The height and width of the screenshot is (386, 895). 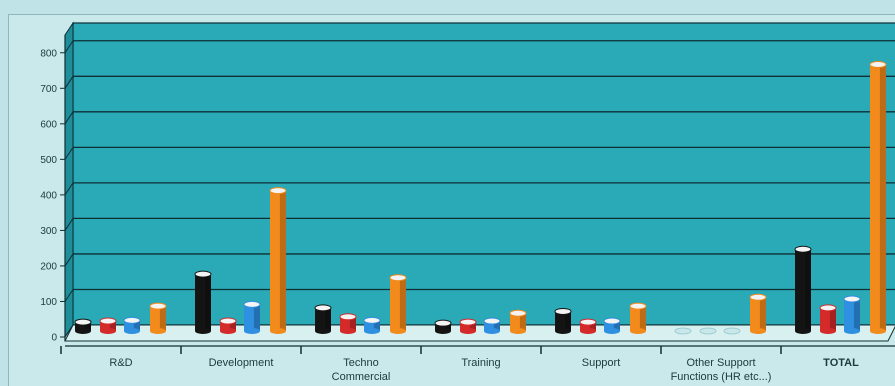 I want to click on category-label: Other Support, so click(x=720, y=363).